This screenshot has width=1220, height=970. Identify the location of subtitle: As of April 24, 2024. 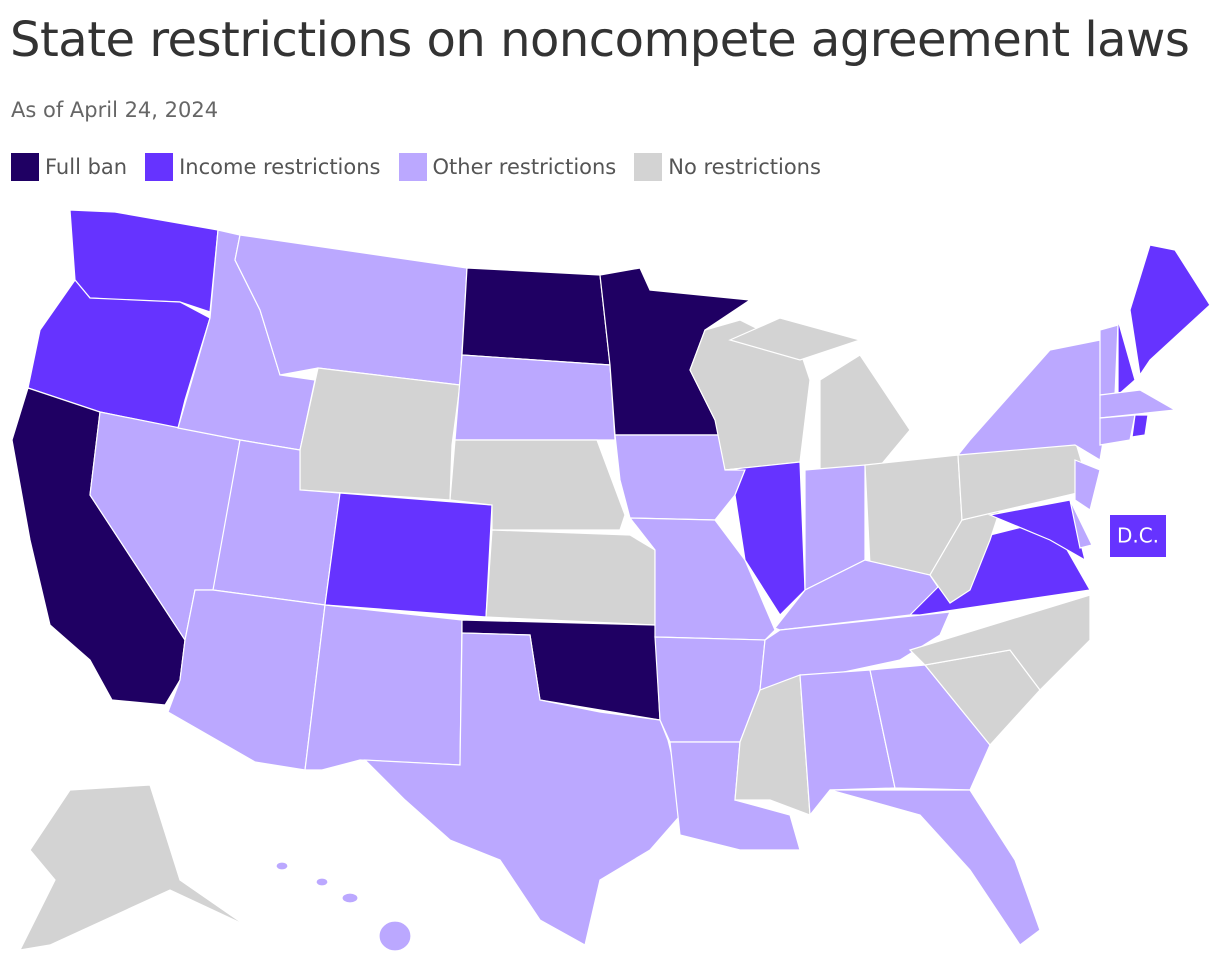
(115, 110).